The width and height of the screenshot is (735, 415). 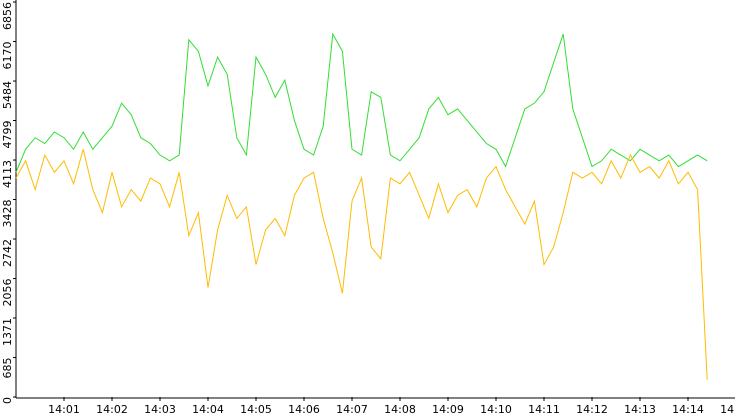 I want to click on y-tick-label: 5484, so click(x=7, y=95).